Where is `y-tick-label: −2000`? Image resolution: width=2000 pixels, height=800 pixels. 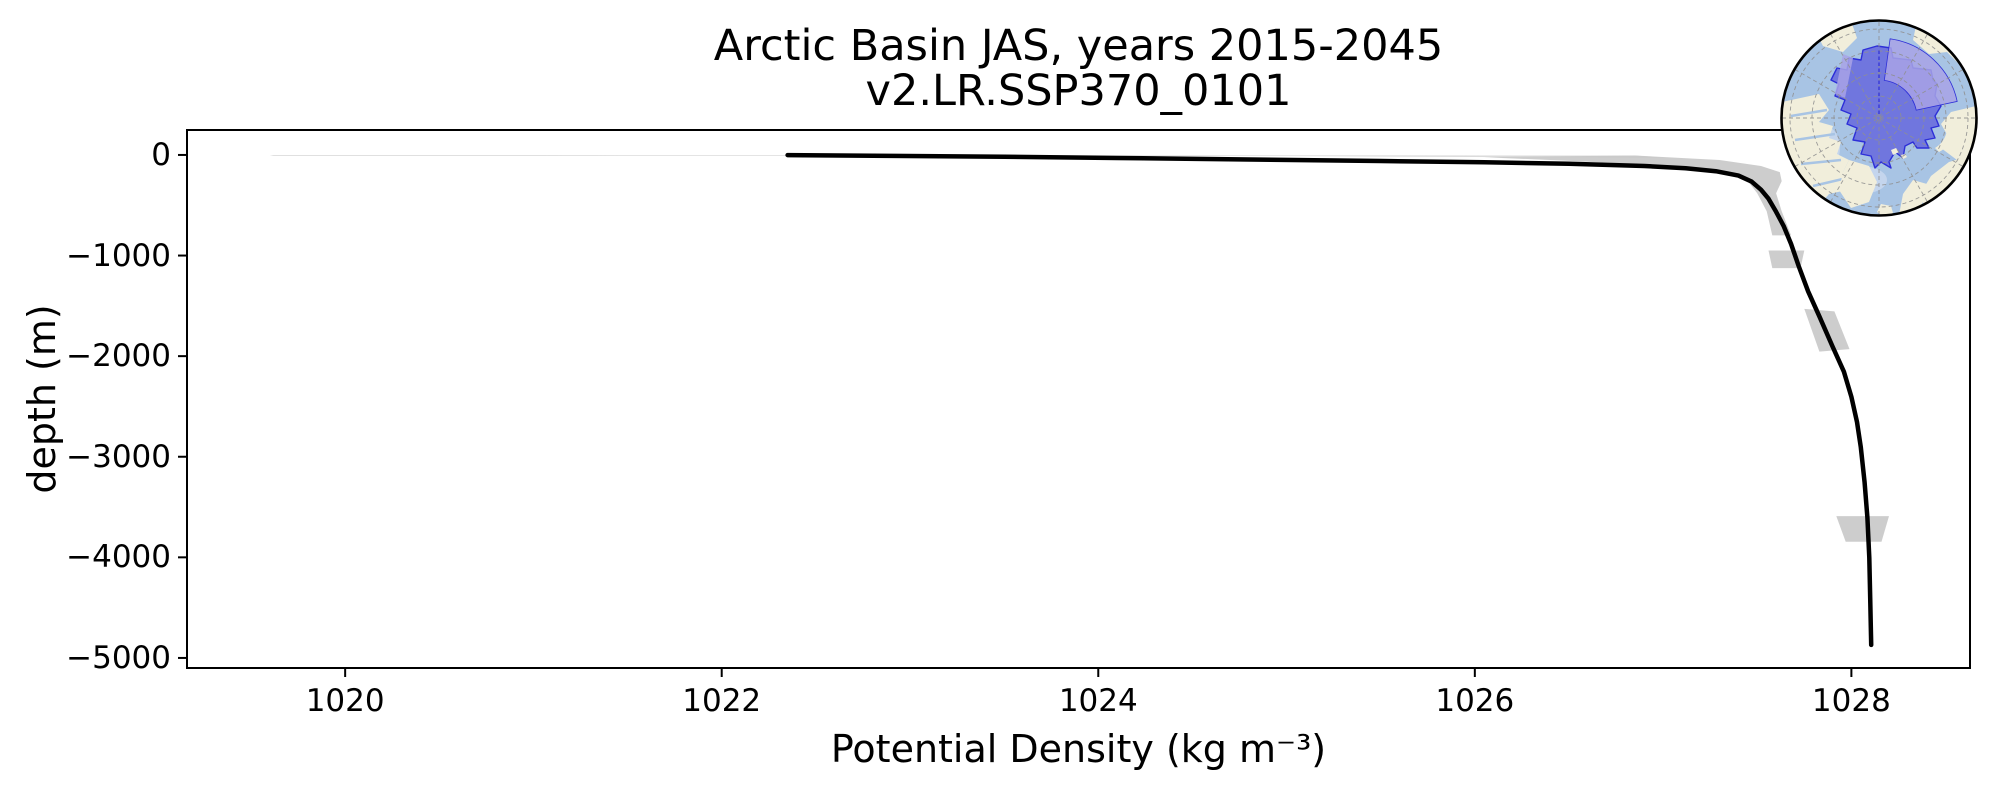
y-tick-label: −2000 is located at coordinates (118, 356).